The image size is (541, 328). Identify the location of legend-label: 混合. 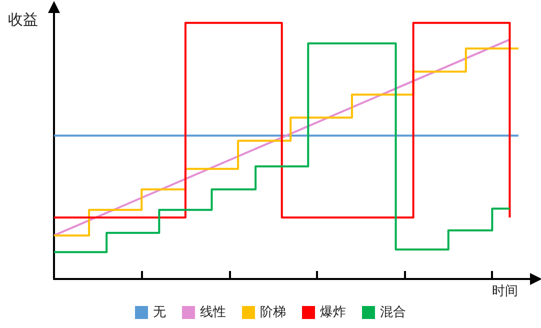
(393, 312).